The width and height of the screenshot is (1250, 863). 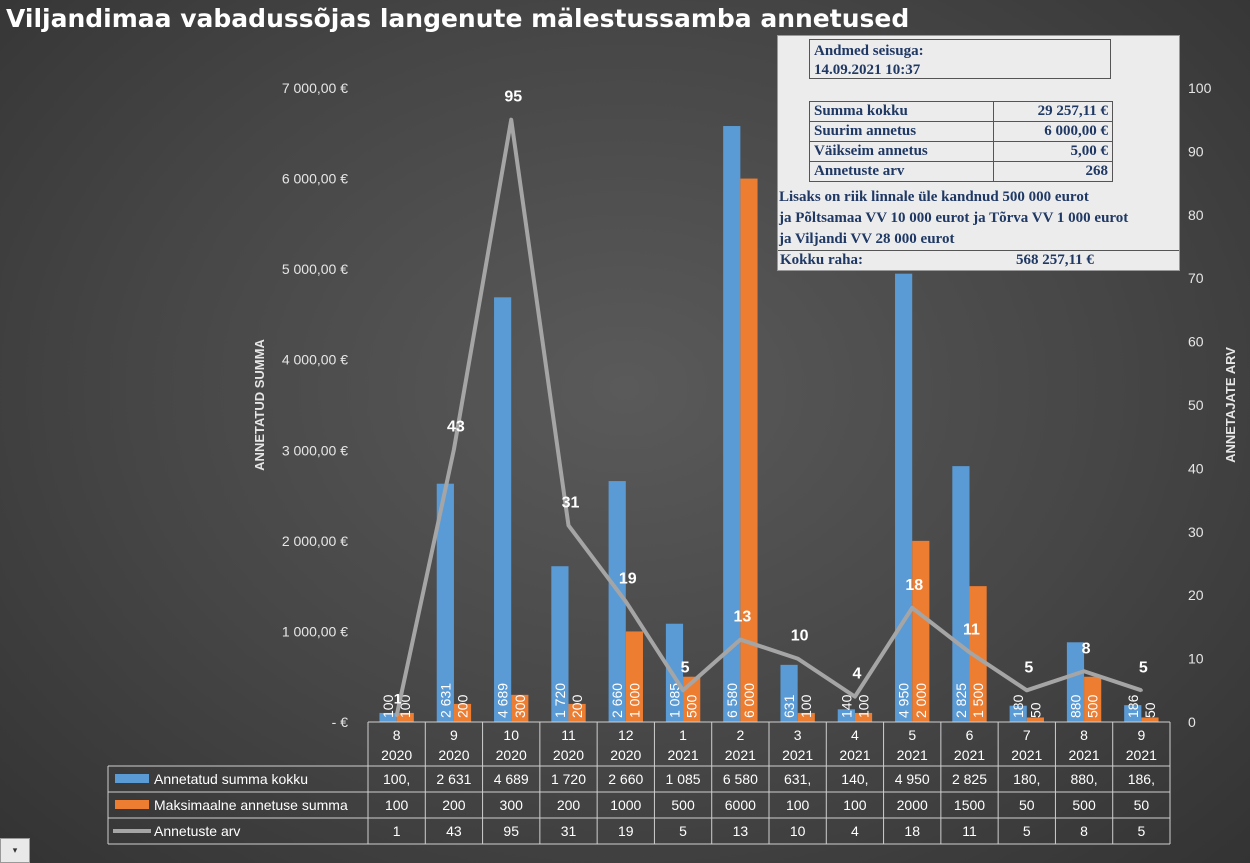 What do you see at coordinates (1086, 648) in the screenshot?
I see `line-data-label: 8` at bounding box center [1086, 648].